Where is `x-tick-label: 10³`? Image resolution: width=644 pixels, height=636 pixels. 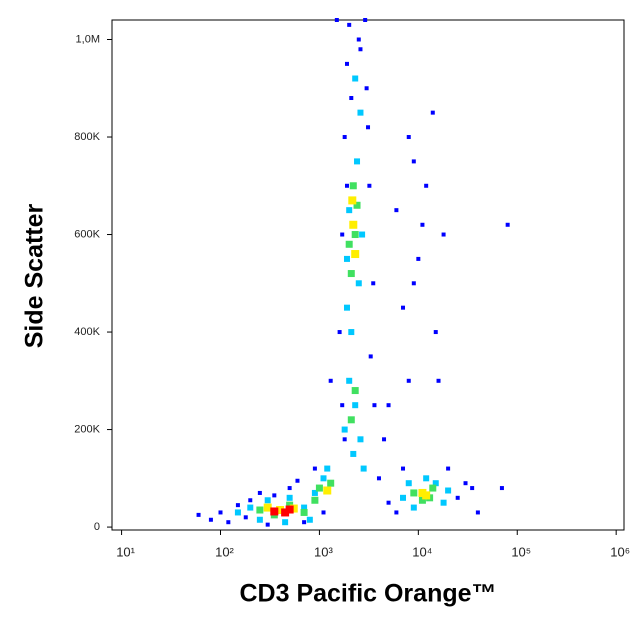 x-tick-label: 10³ is located at coordinates (323, 551).